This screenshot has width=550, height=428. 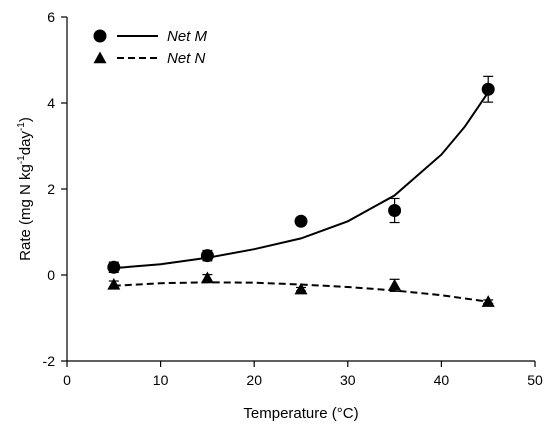 I want to click on y-axis-label: Rate (mg N kg-1day-1), so click(x=25, y=189).